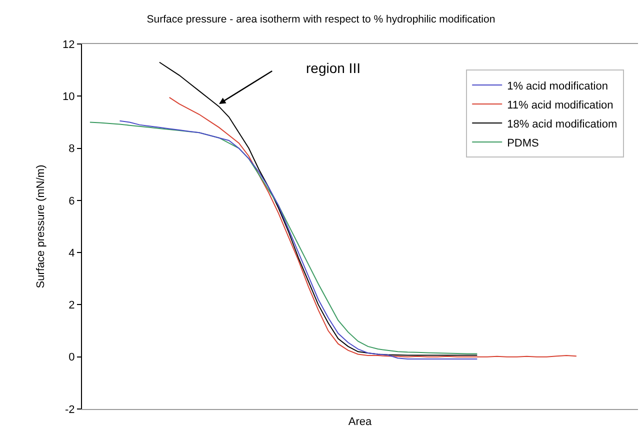 This screenshot has width=642, height=437. Describe the element at coordinates (321, 20) in the screenshot. I see `chart-title: Surface pressure - area isotherm with respect to % hydrophilic modification` at that location.